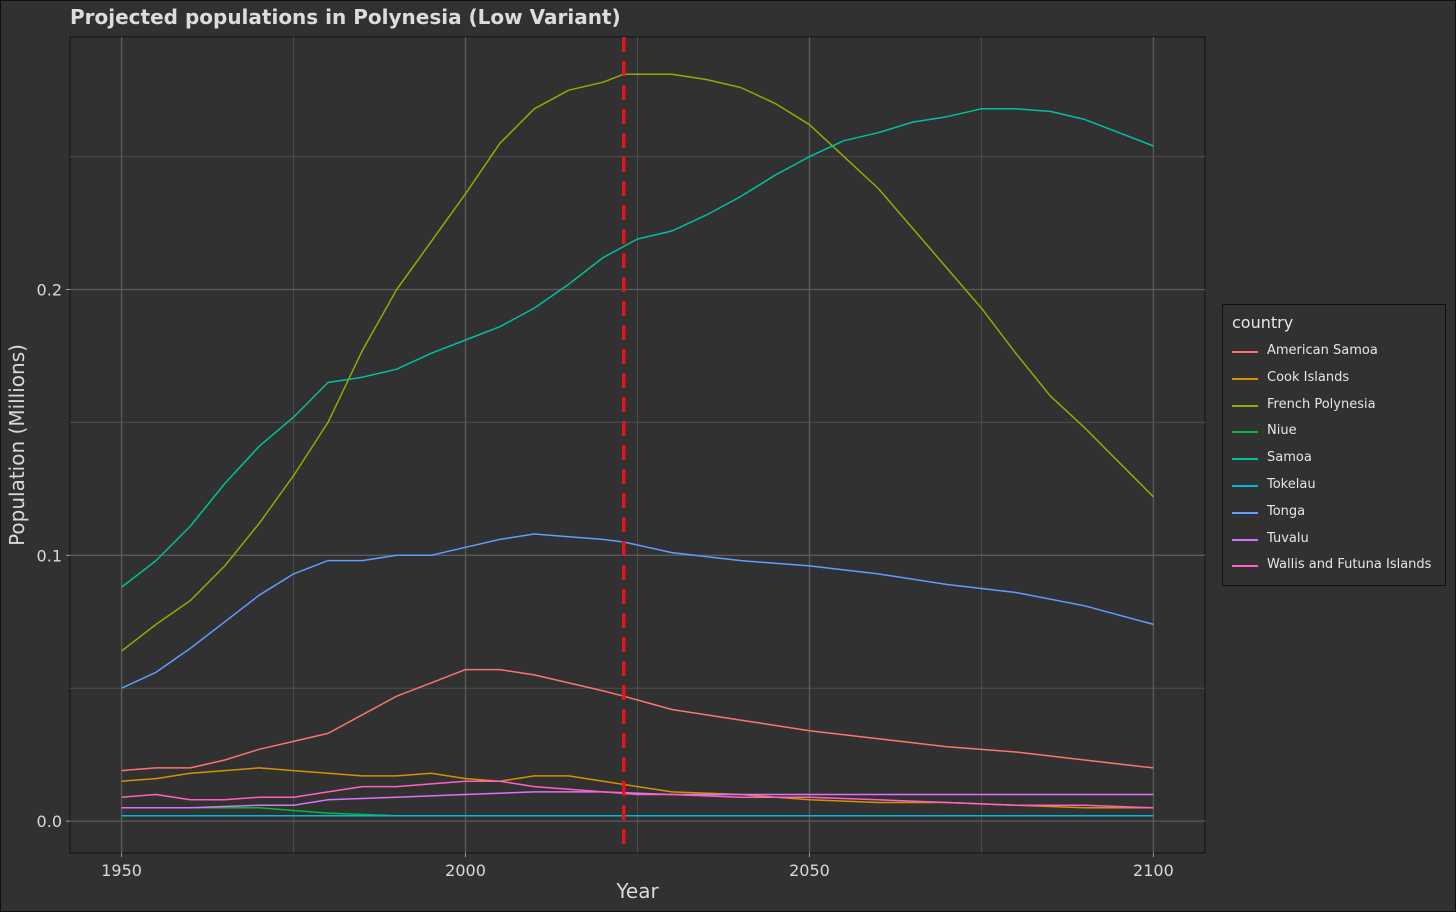 This screenshot has height=912, width=1456. Describe the element at coordinates (1339, 486) in the screenshot. I see `legend-item: Tokelau` at that location.